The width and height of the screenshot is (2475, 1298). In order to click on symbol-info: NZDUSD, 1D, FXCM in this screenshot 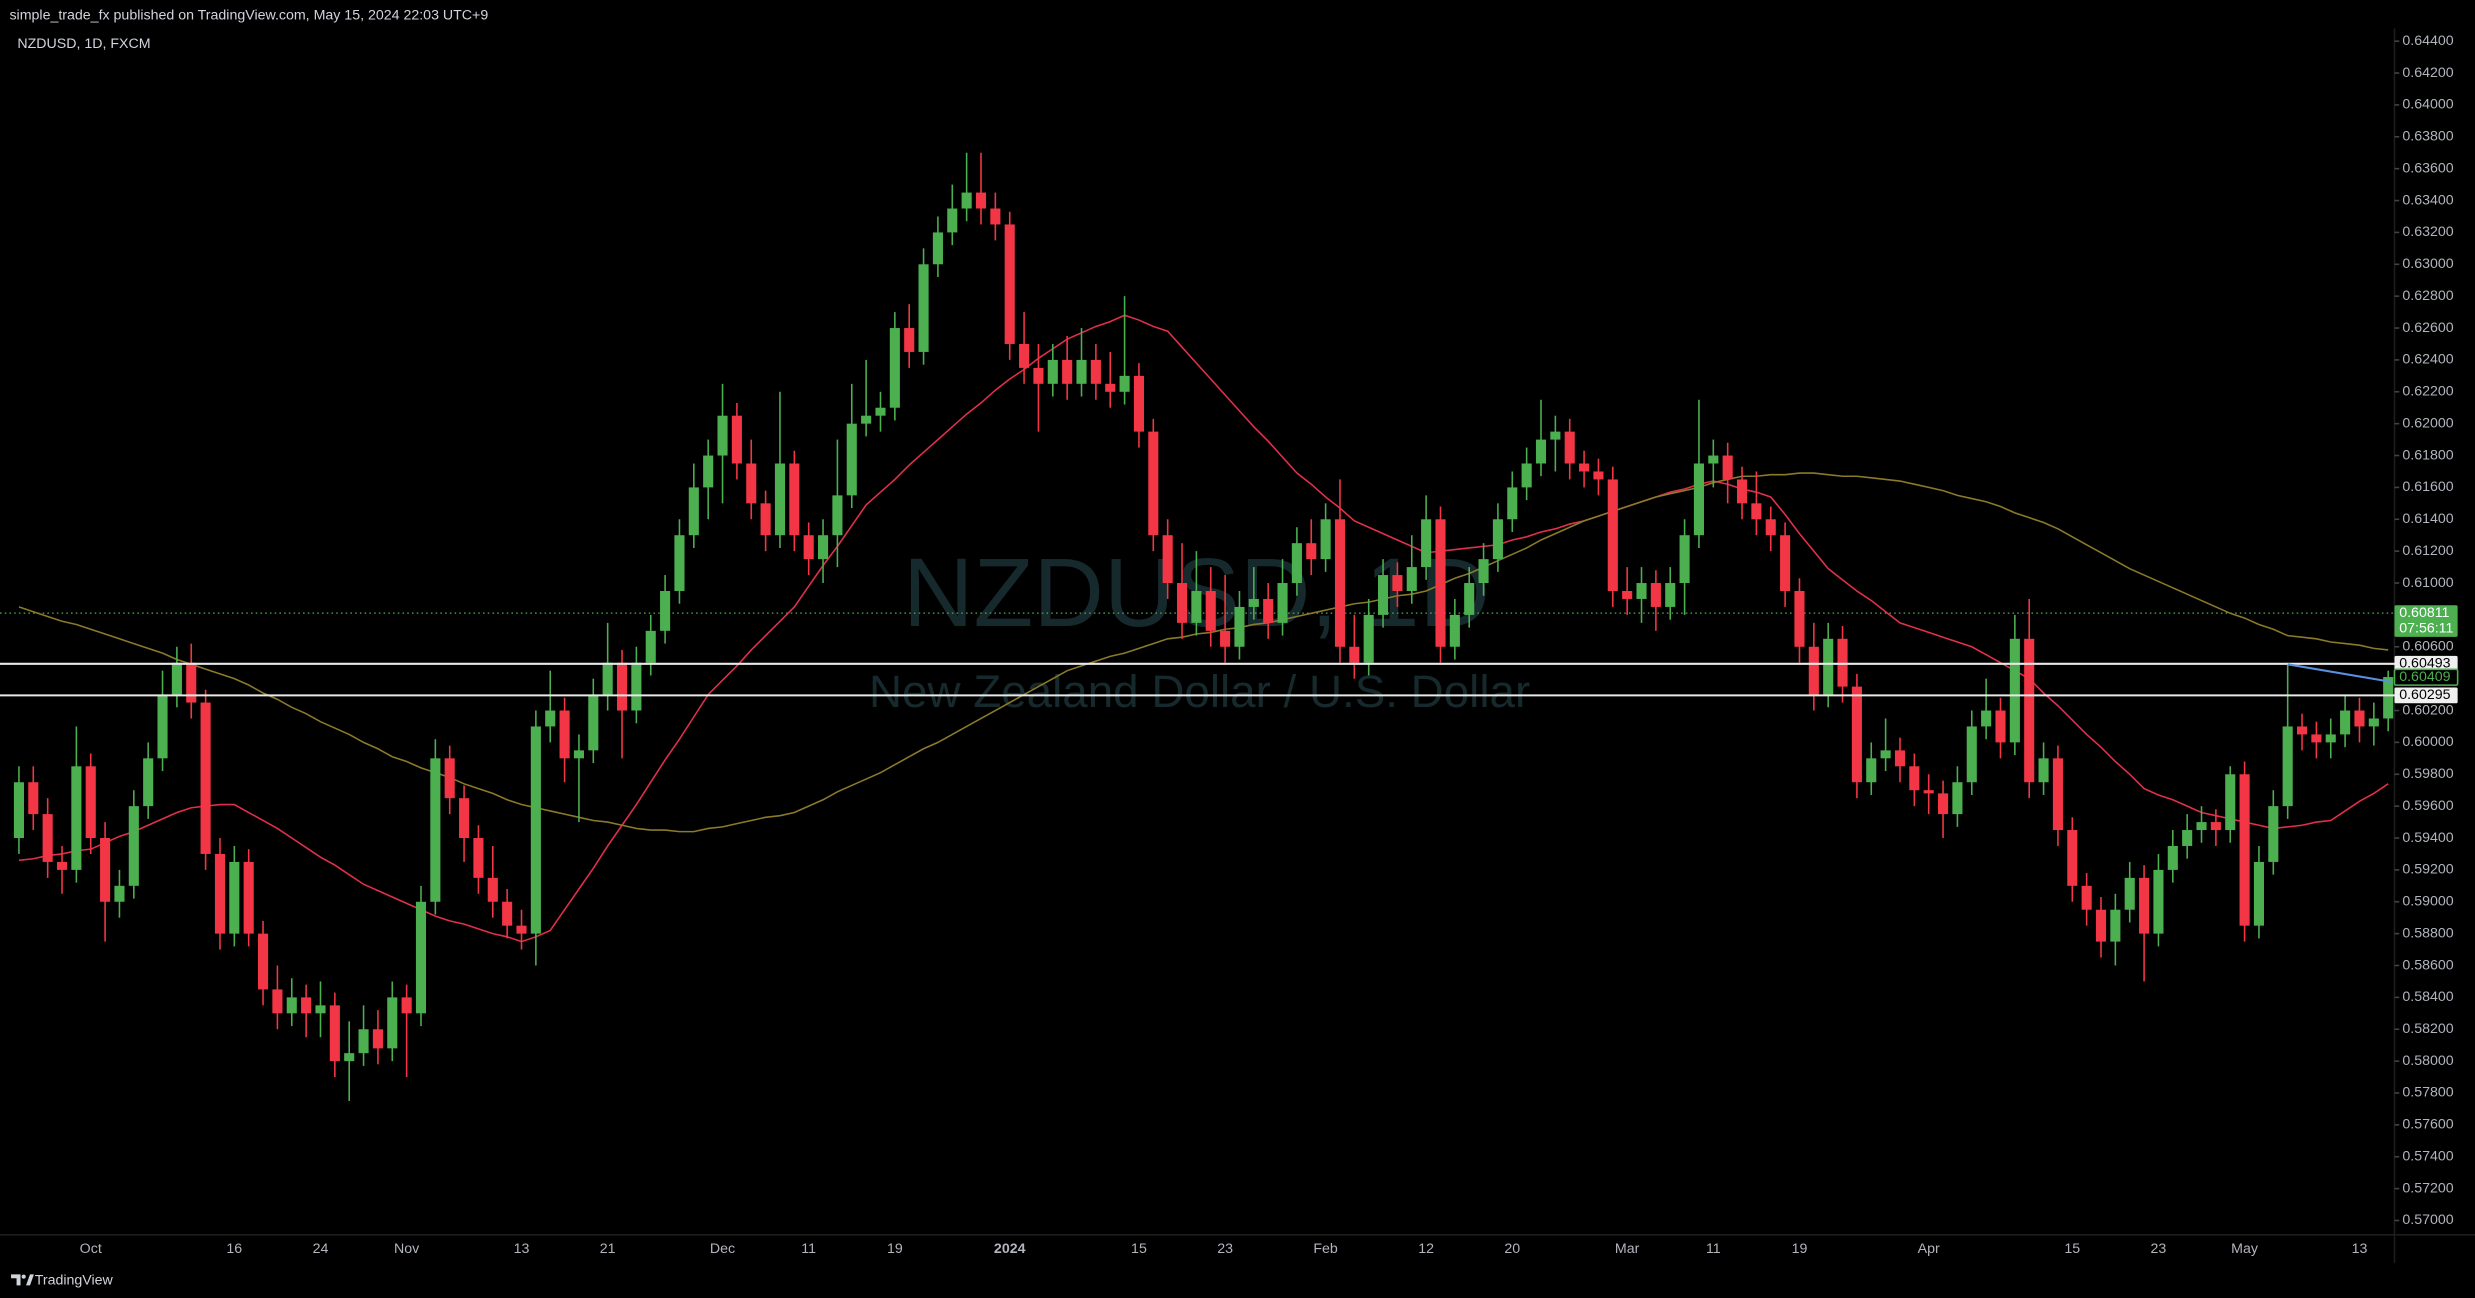, I will do `click(83, 44)`.